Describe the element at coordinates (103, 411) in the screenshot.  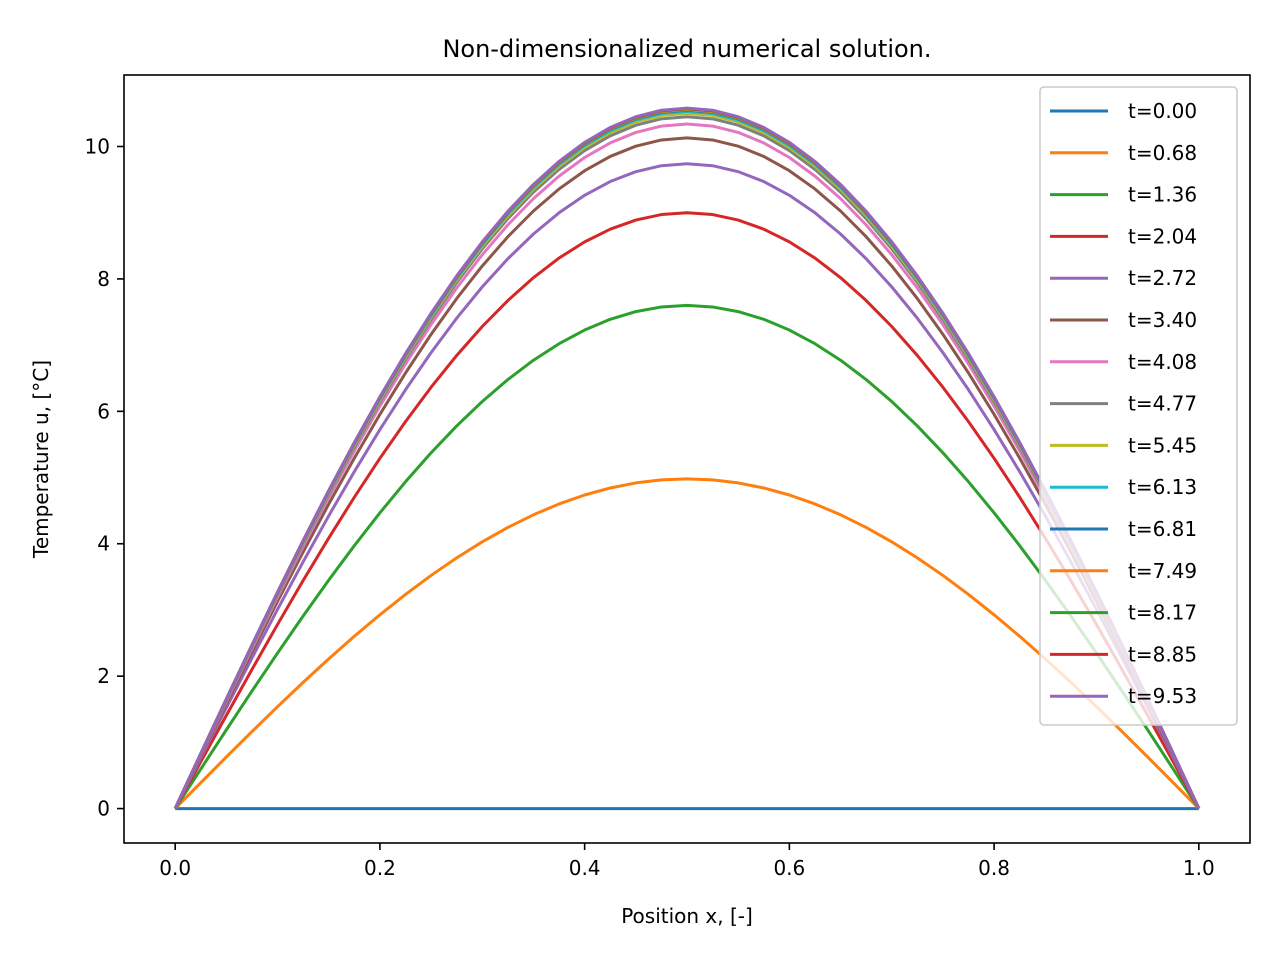
I see `y-tick-label: 6` at that location.